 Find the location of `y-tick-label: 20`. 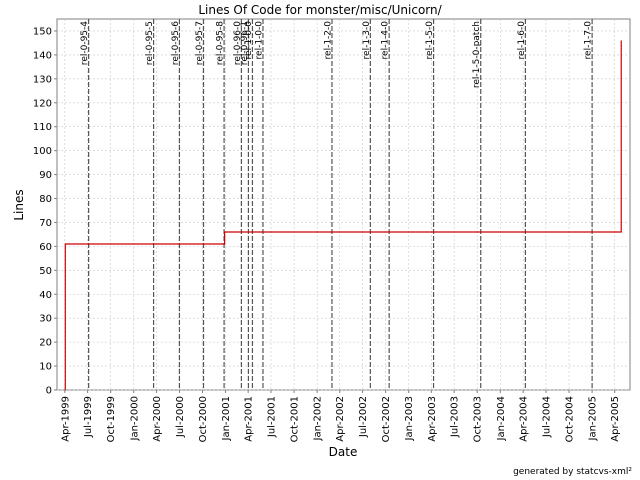

y-tick-label: 20 is located at coordinates (45, 343).